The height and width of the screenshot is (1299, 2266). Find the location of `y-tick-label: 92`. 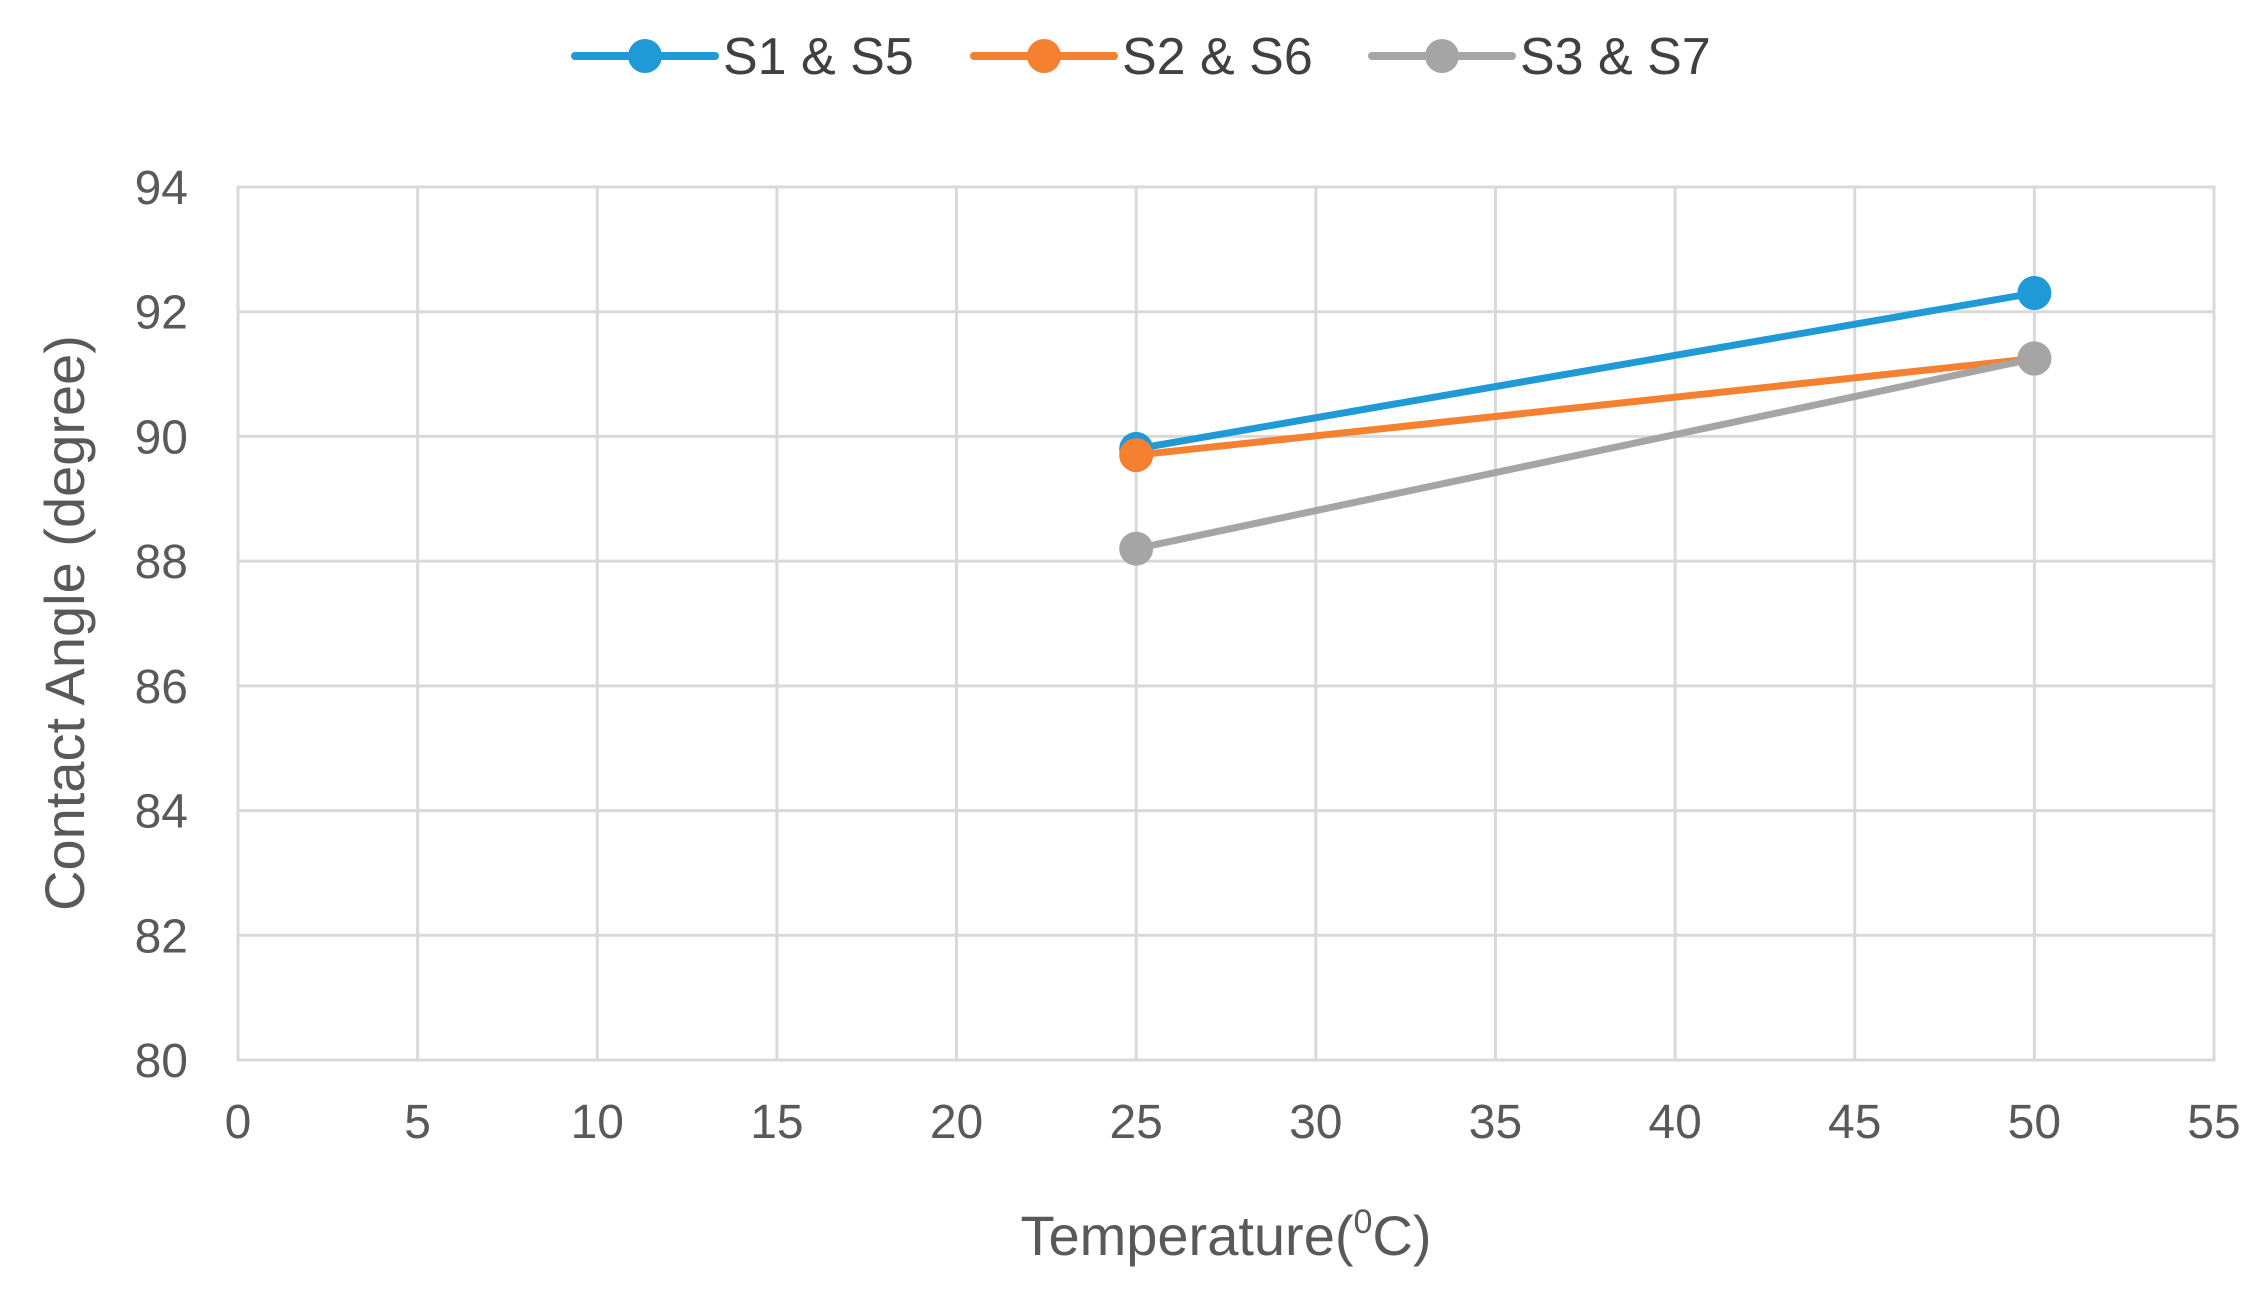

y-tick-label: 92 is located at coordinates (161, 313).